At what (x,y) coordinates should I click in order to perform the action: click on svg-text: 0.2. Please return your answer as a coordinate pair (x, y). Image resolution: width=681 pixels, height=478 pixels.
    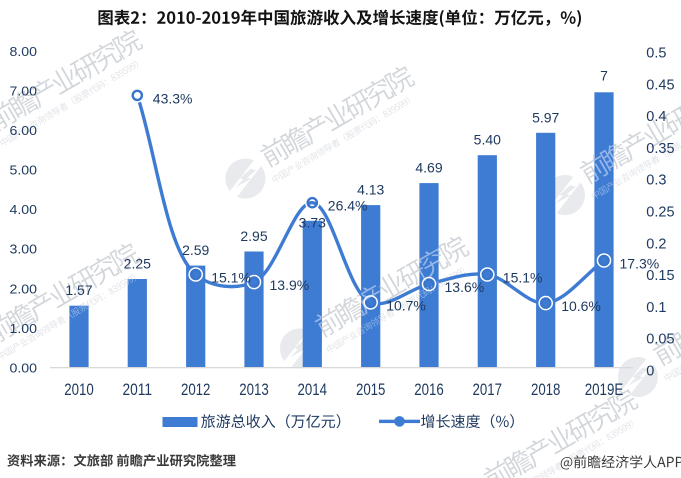
    Looking at the image, I should click on (656, 244).